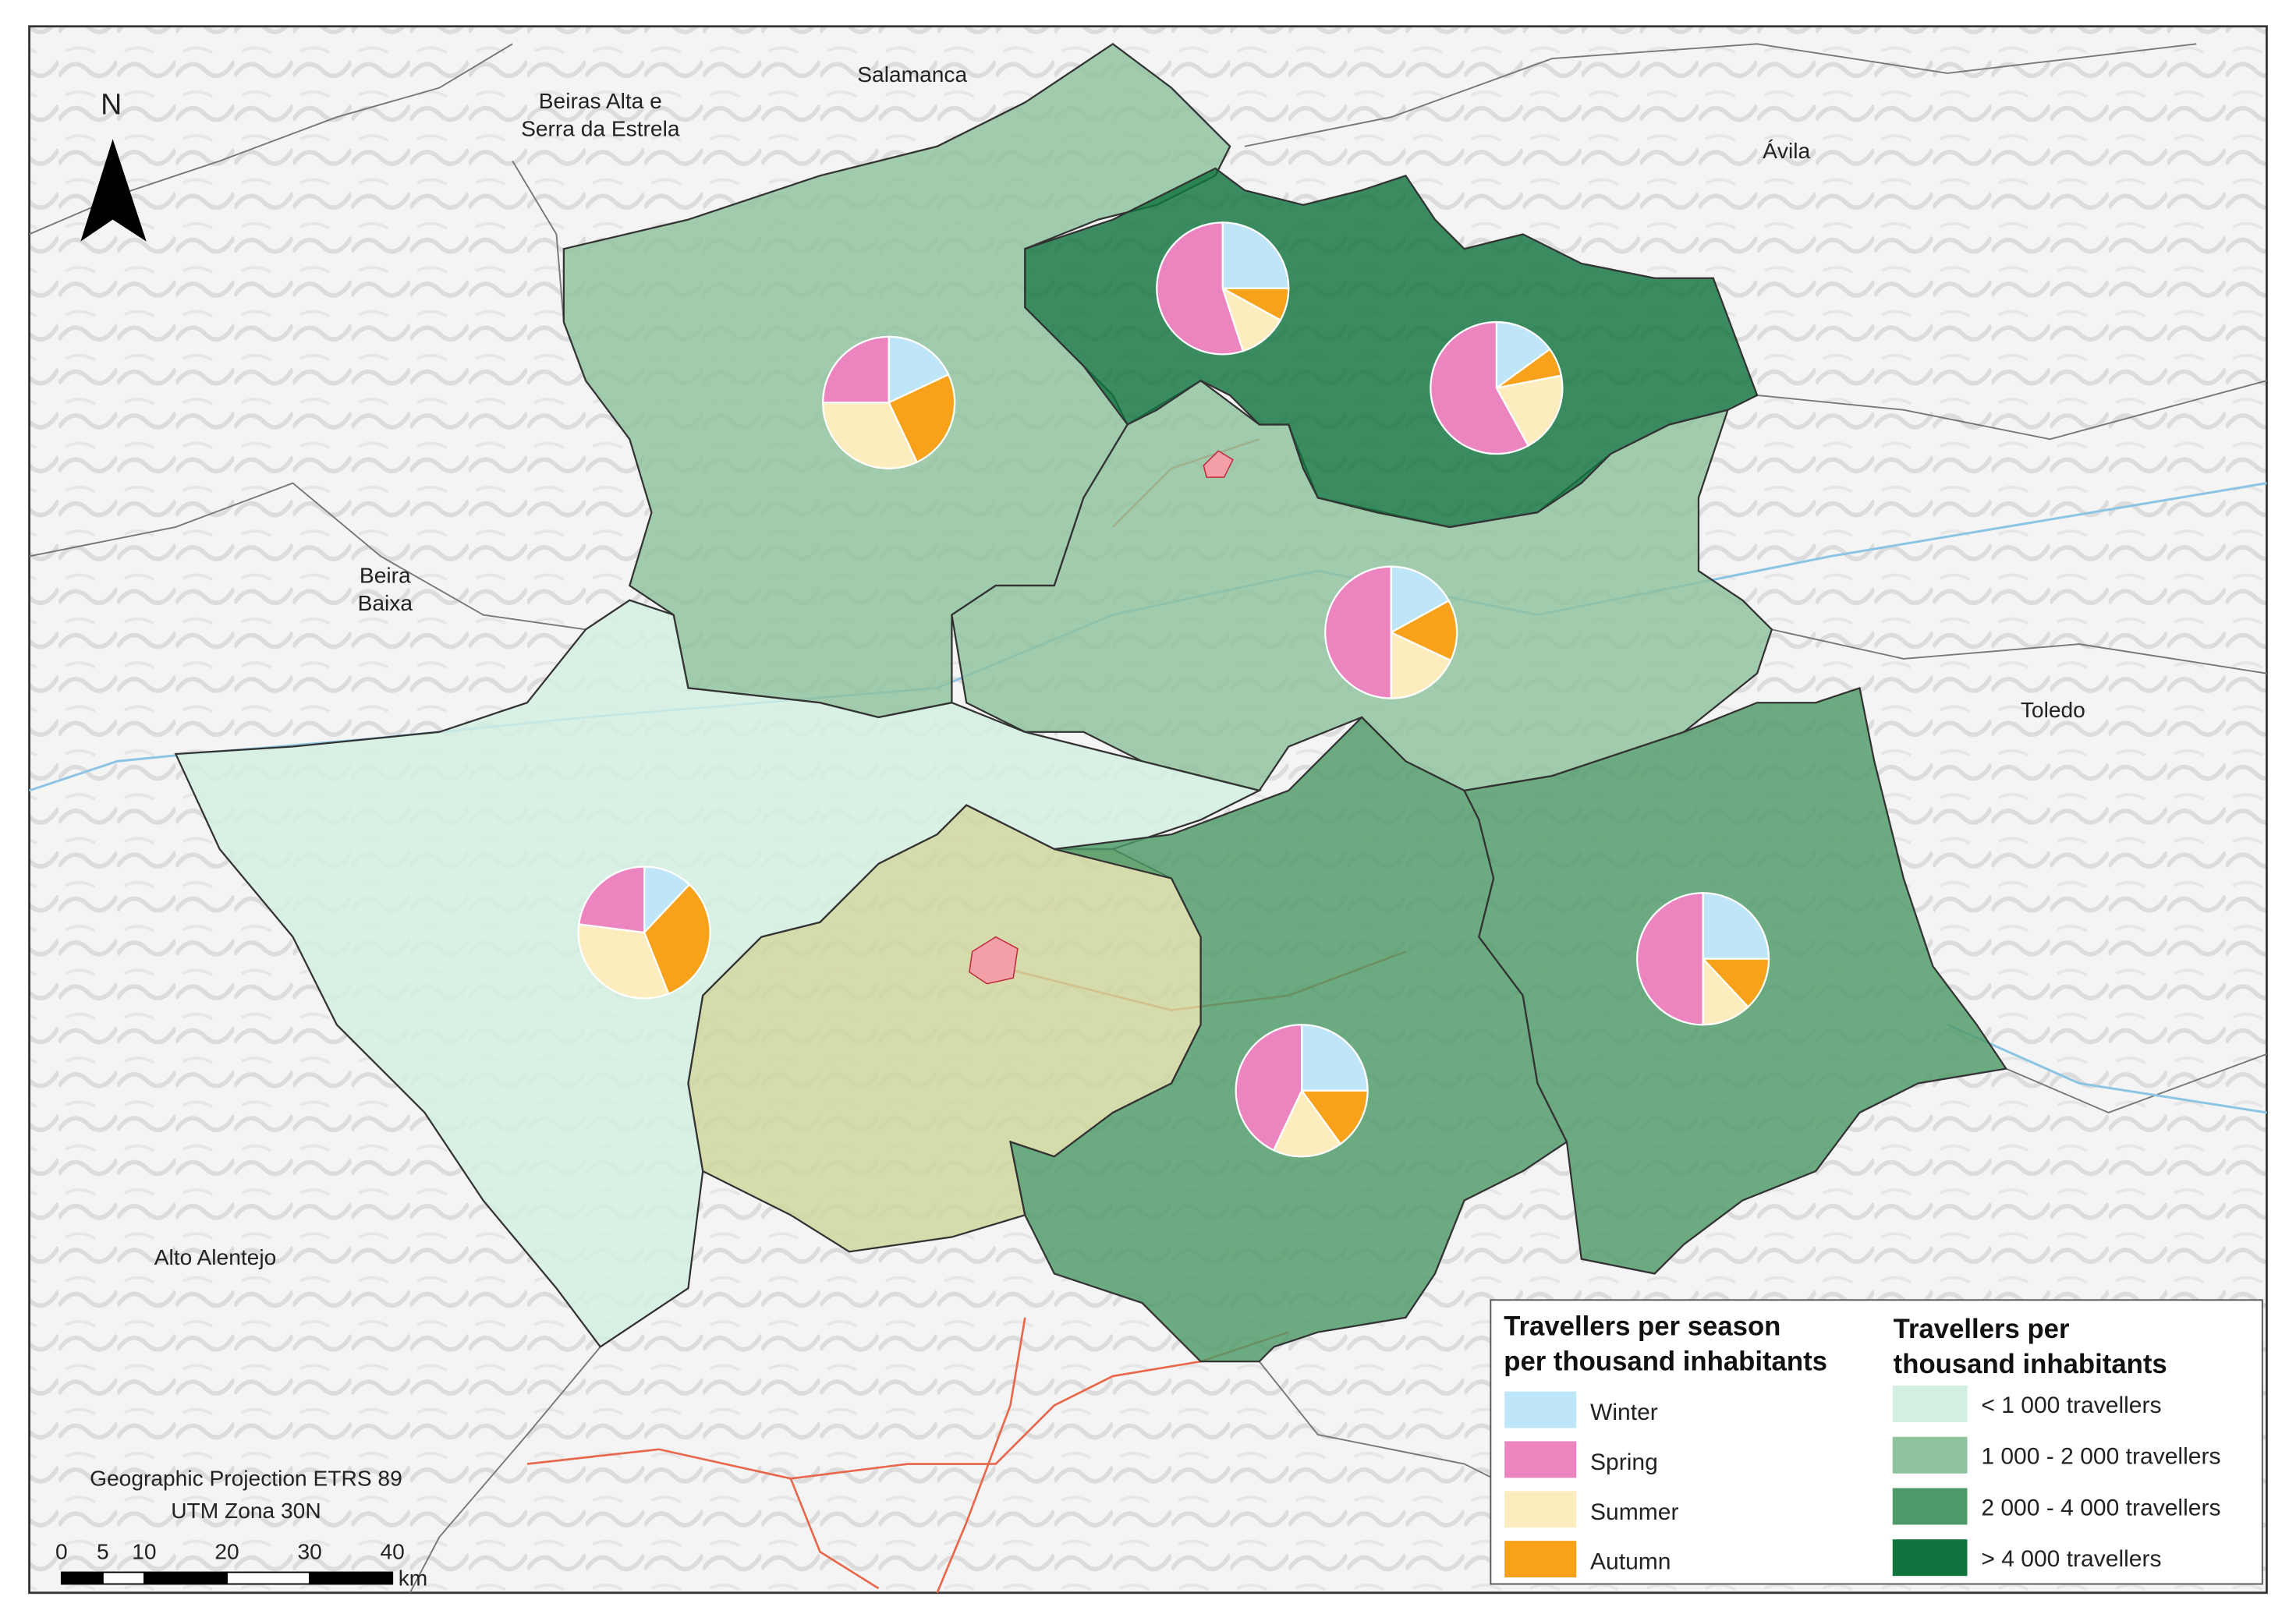  Describe the element at coordinates (246, 1511) in the screenshot. I see `projection-label: UTM Zona 30N` at that location.